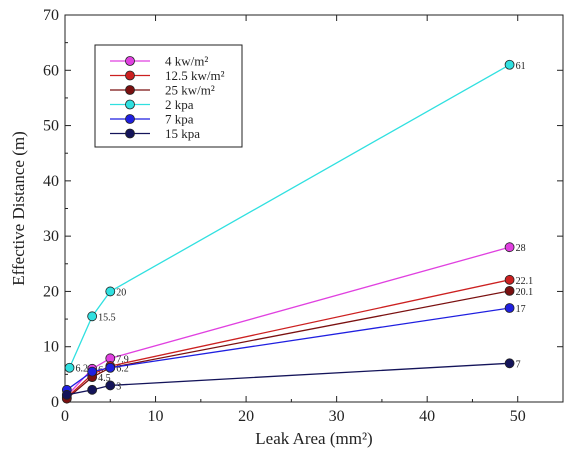  Describe the element at coordinates (51, 291) in the screenshot. I see `y-tick-label: 20` at that location.